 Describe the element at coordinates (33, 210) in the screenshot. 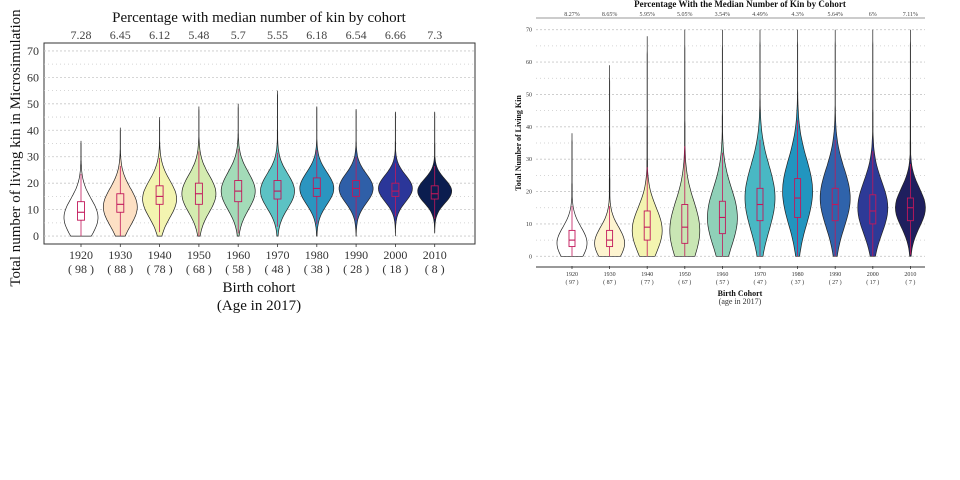

I see `y-tick-label: 10` at that location.